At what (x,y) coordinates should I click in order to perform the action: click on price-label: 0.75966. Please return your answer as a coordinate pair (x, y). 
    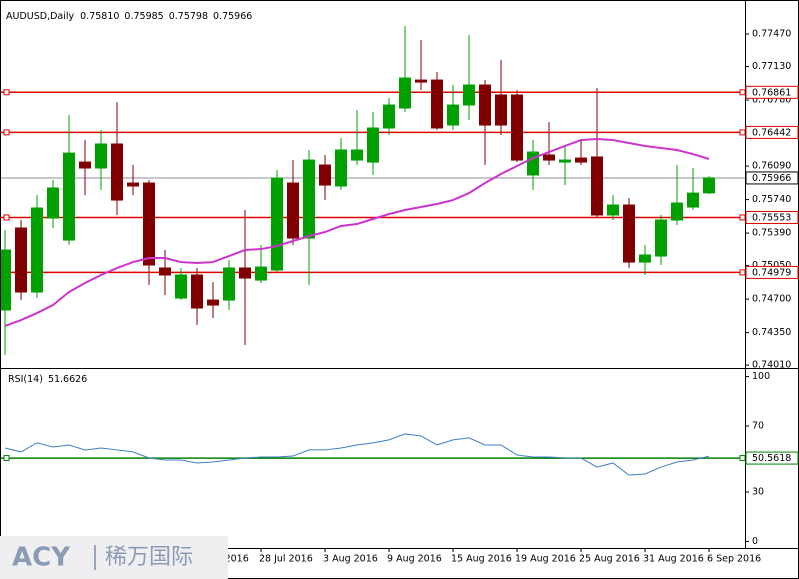
    Looking at the image, I should click on (771, 178).